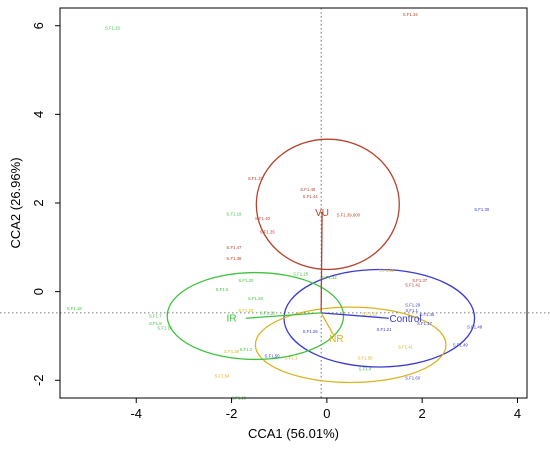  What do you see at coordinates (38, 291) in the screenshot?
I see `y-tick-label: 0` at bounding box center [38, 291].